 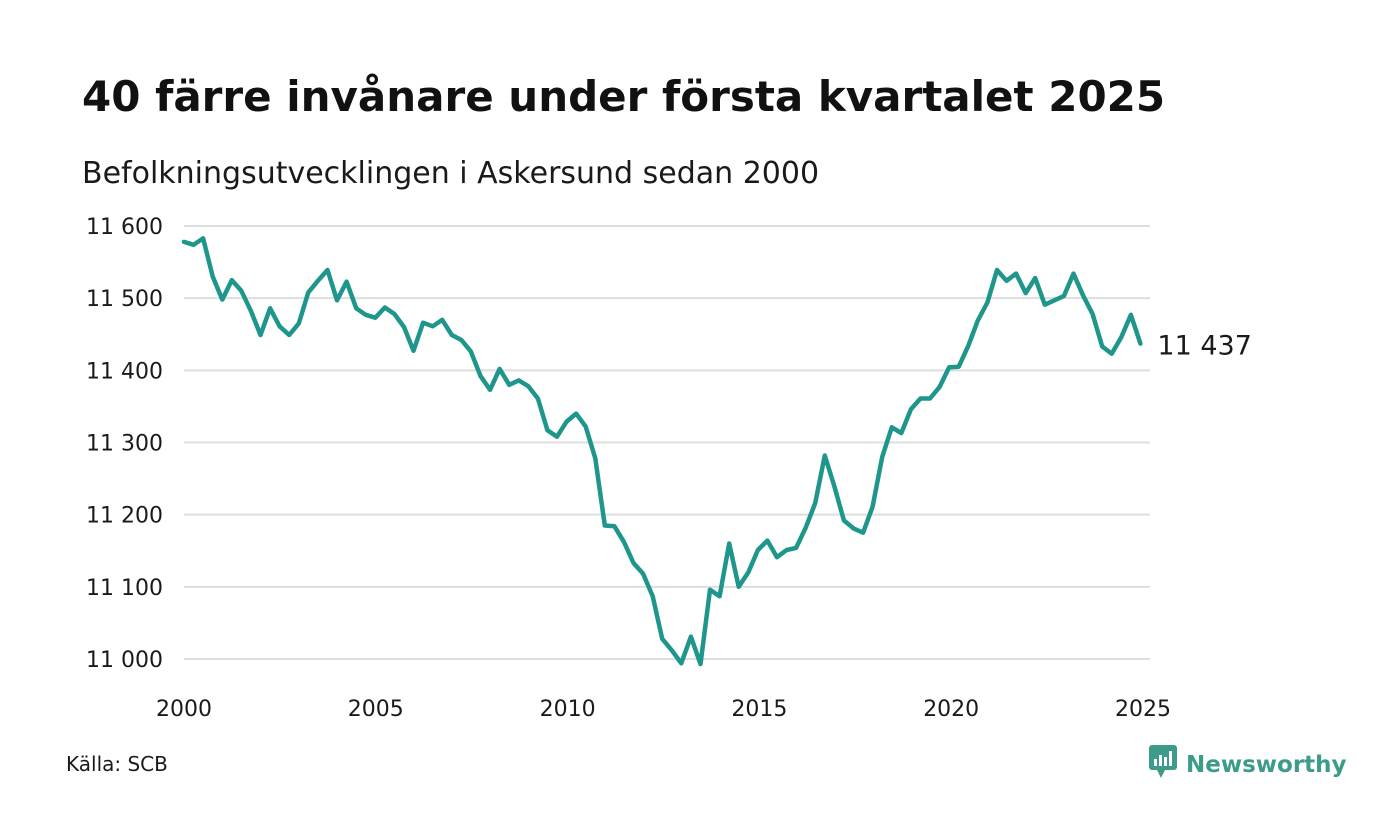 I want to click on y-tick-label: 11 300, so click(x=124, y=444).